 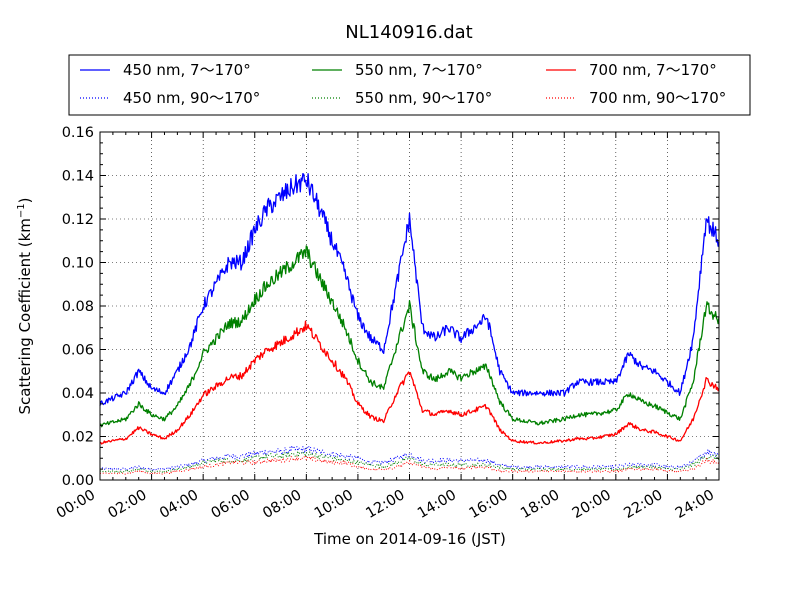 What do you see at coordinates (78, 177) in the screenshot?
I see `y-tick-label: 0.14` at bounding box center [78, 177].